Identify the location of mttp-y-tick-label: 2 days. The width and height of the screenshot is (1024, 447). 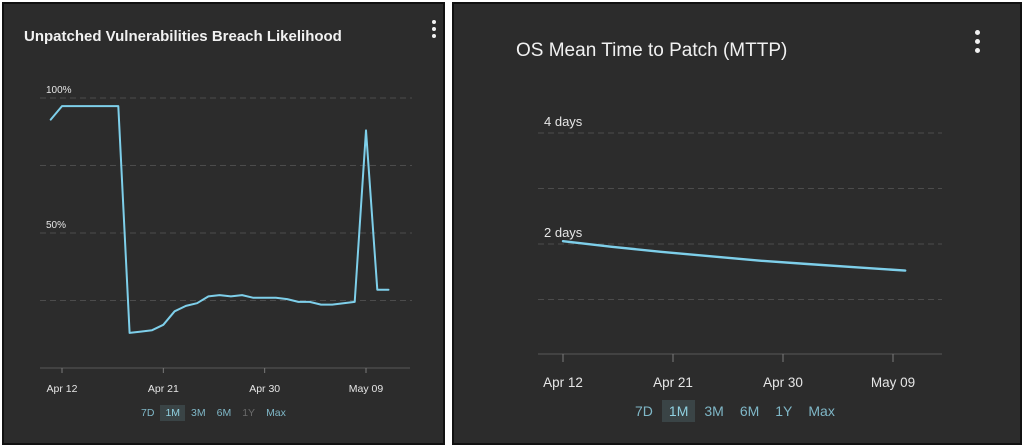
(563, 232).